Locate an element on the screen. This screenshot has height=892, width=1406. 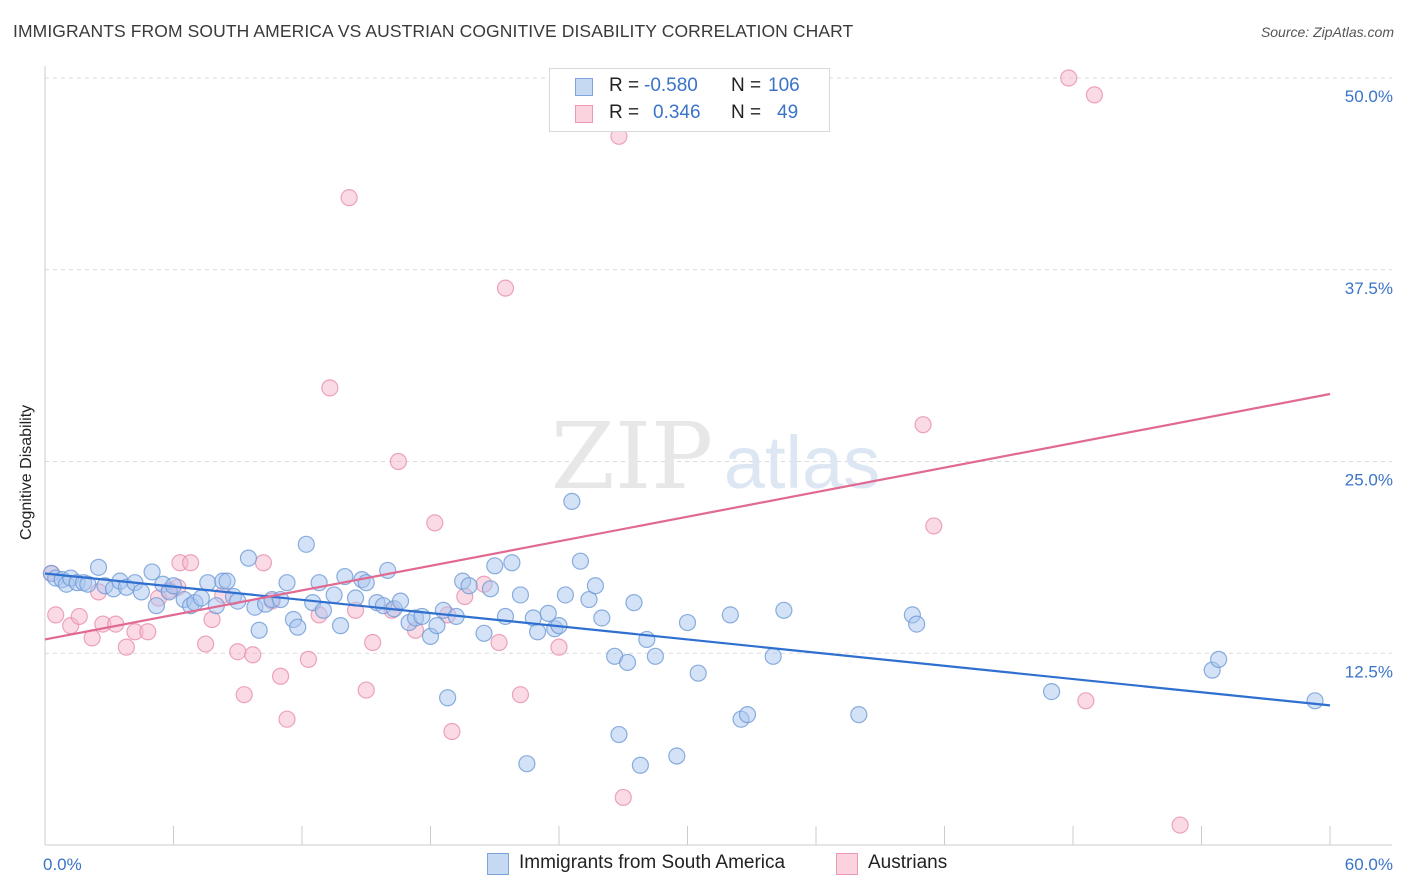
bottom-legend-swatch-blue is located at coordinates (498, 864).